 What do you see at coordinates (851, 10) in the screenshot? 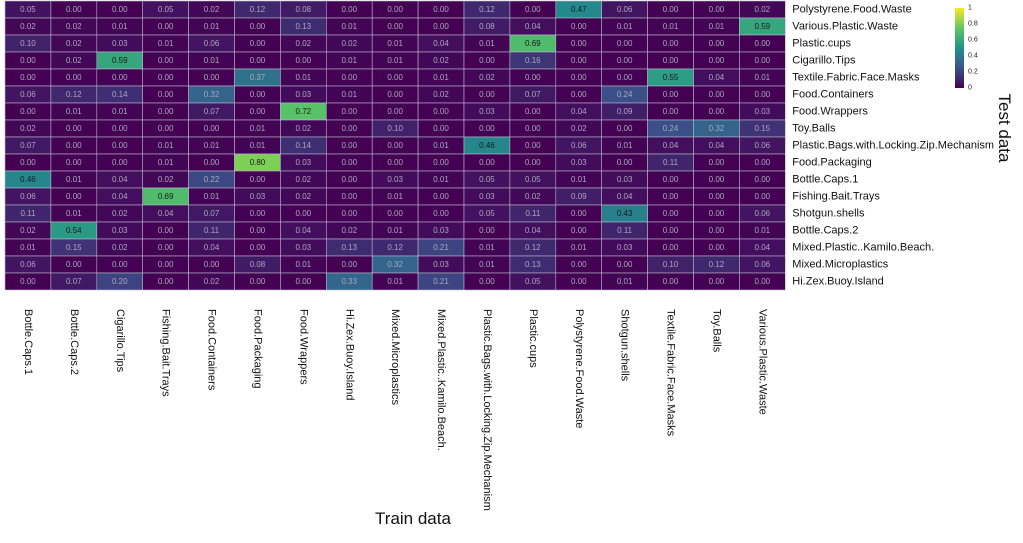
I see `row-label: Polystyrene.Food.Waste` at bounding box center [851, 10].